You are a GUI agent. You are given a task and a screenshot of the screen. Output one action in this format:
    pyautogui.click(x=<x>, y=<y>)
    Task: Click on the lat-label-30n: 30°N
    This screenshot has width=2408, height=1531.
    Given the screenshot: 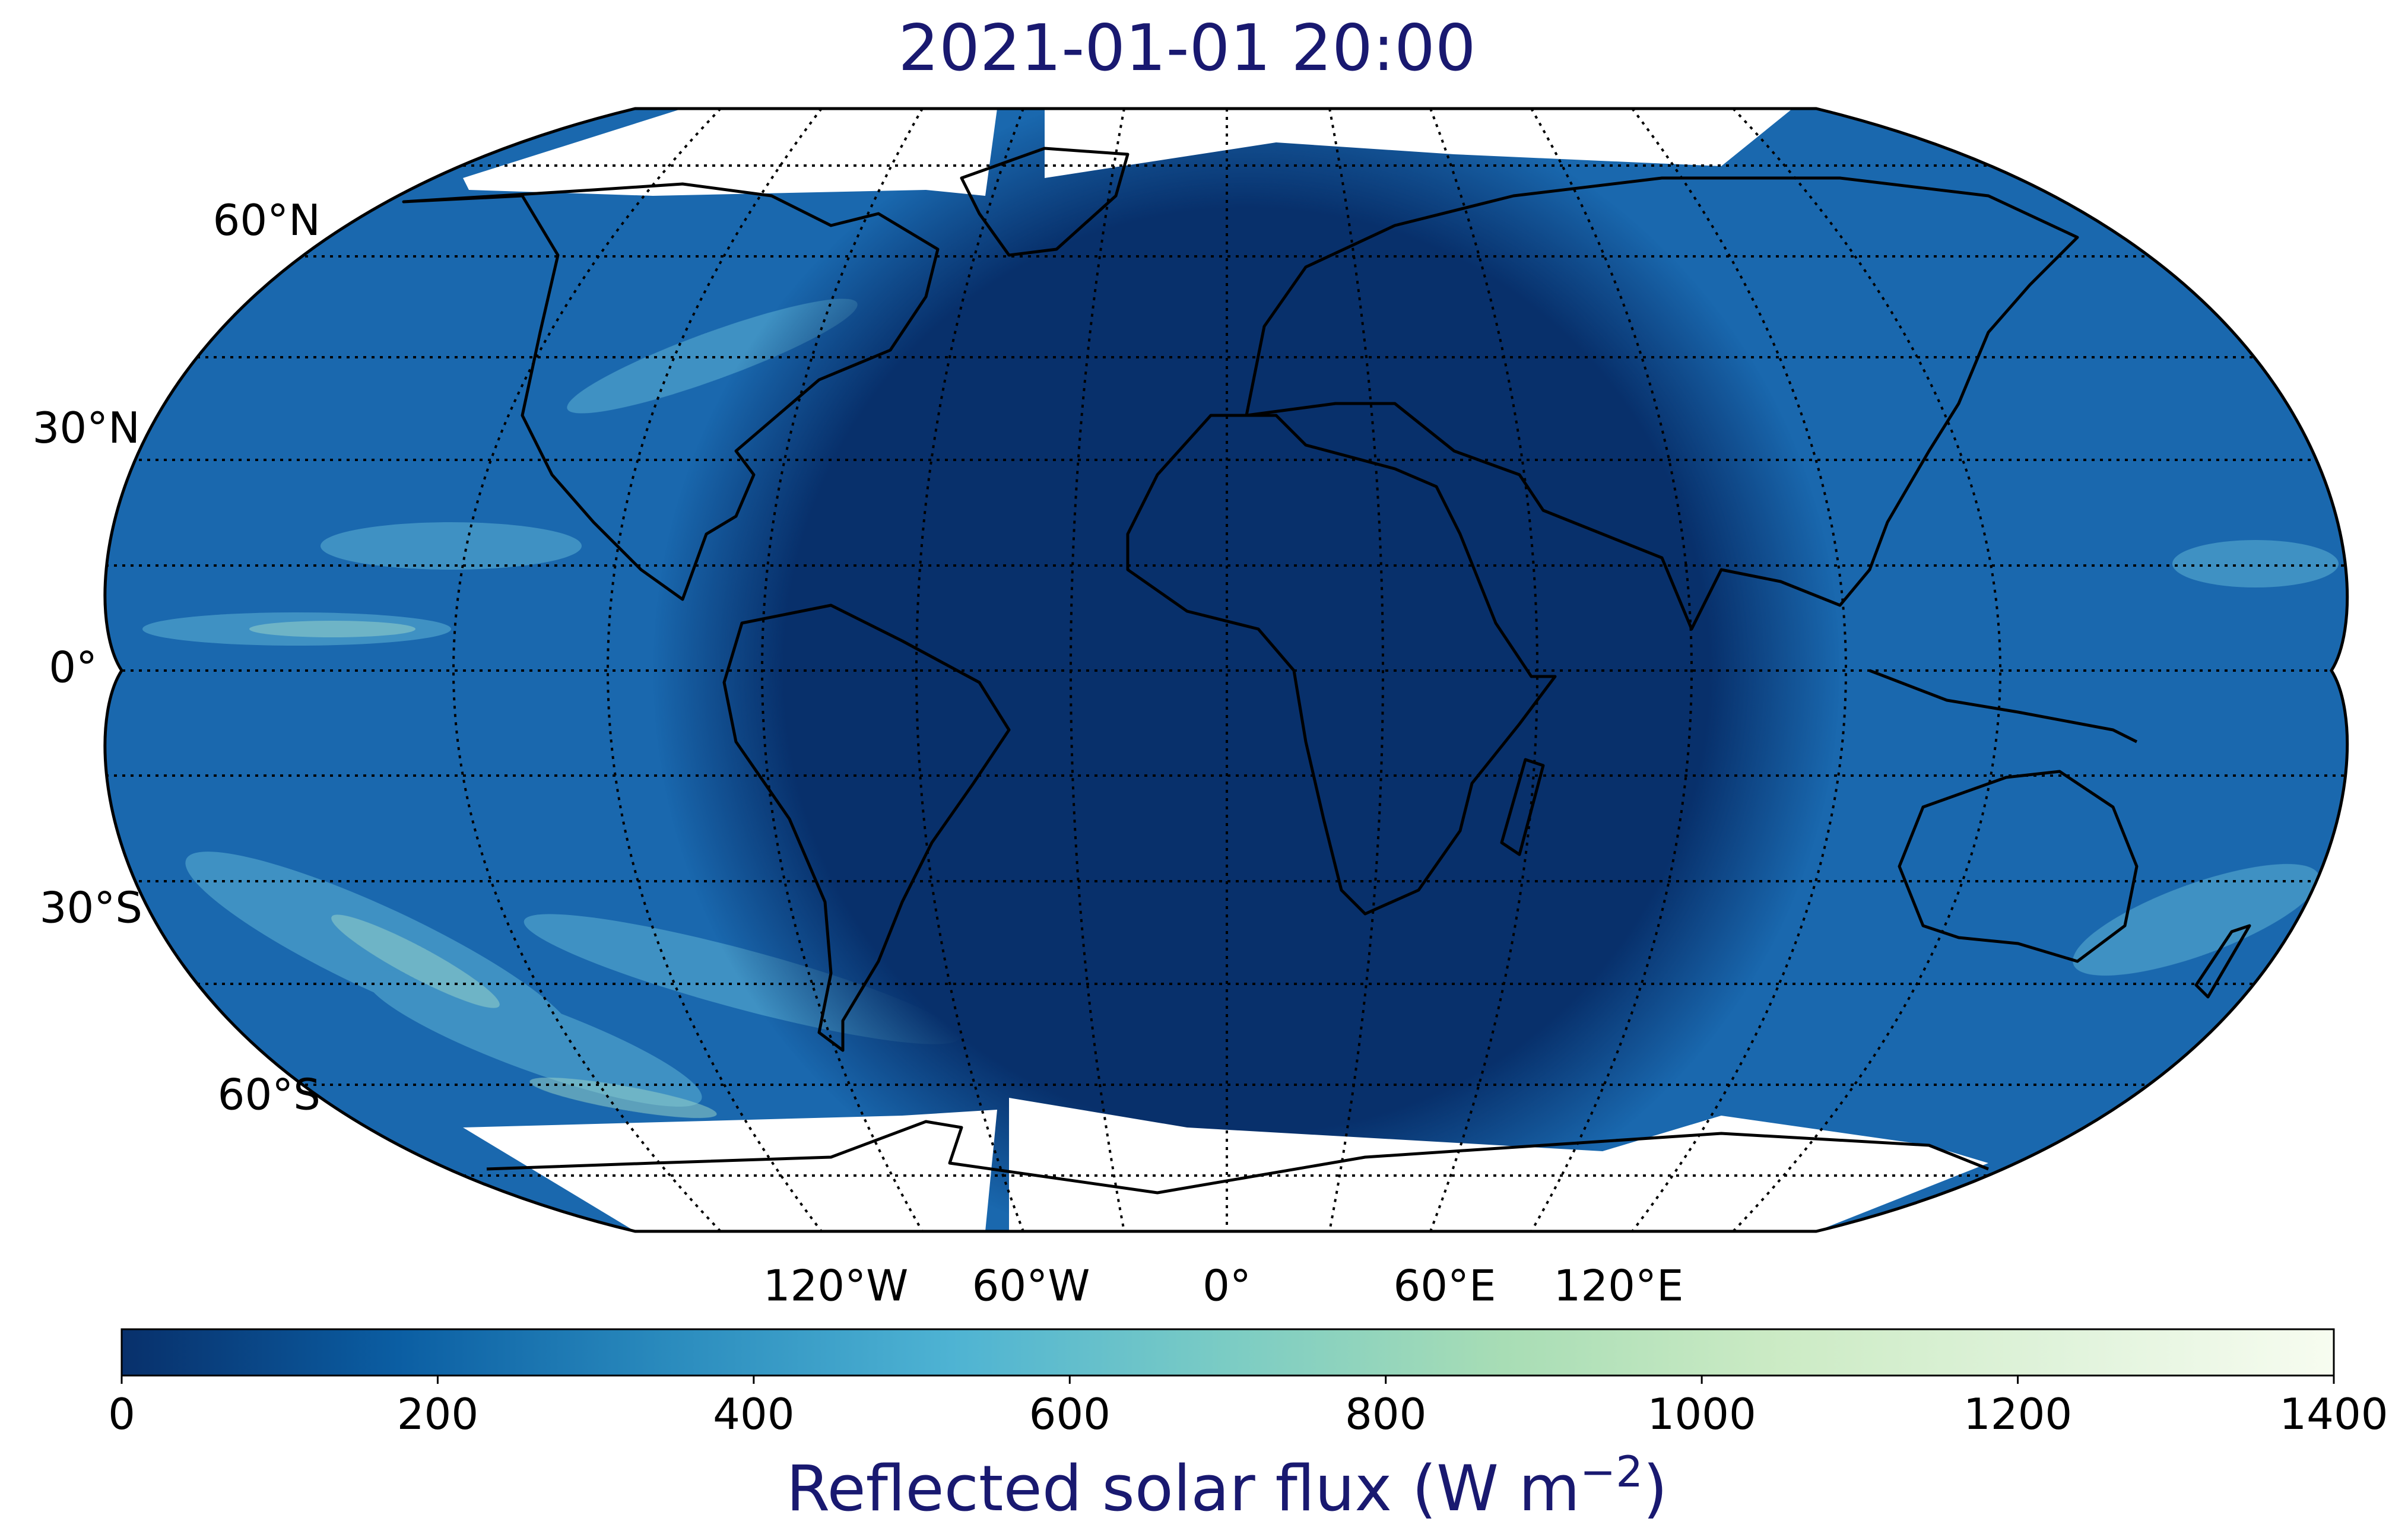 What is the action you would take?
    pyautogui.click(x=86, y=428)
    